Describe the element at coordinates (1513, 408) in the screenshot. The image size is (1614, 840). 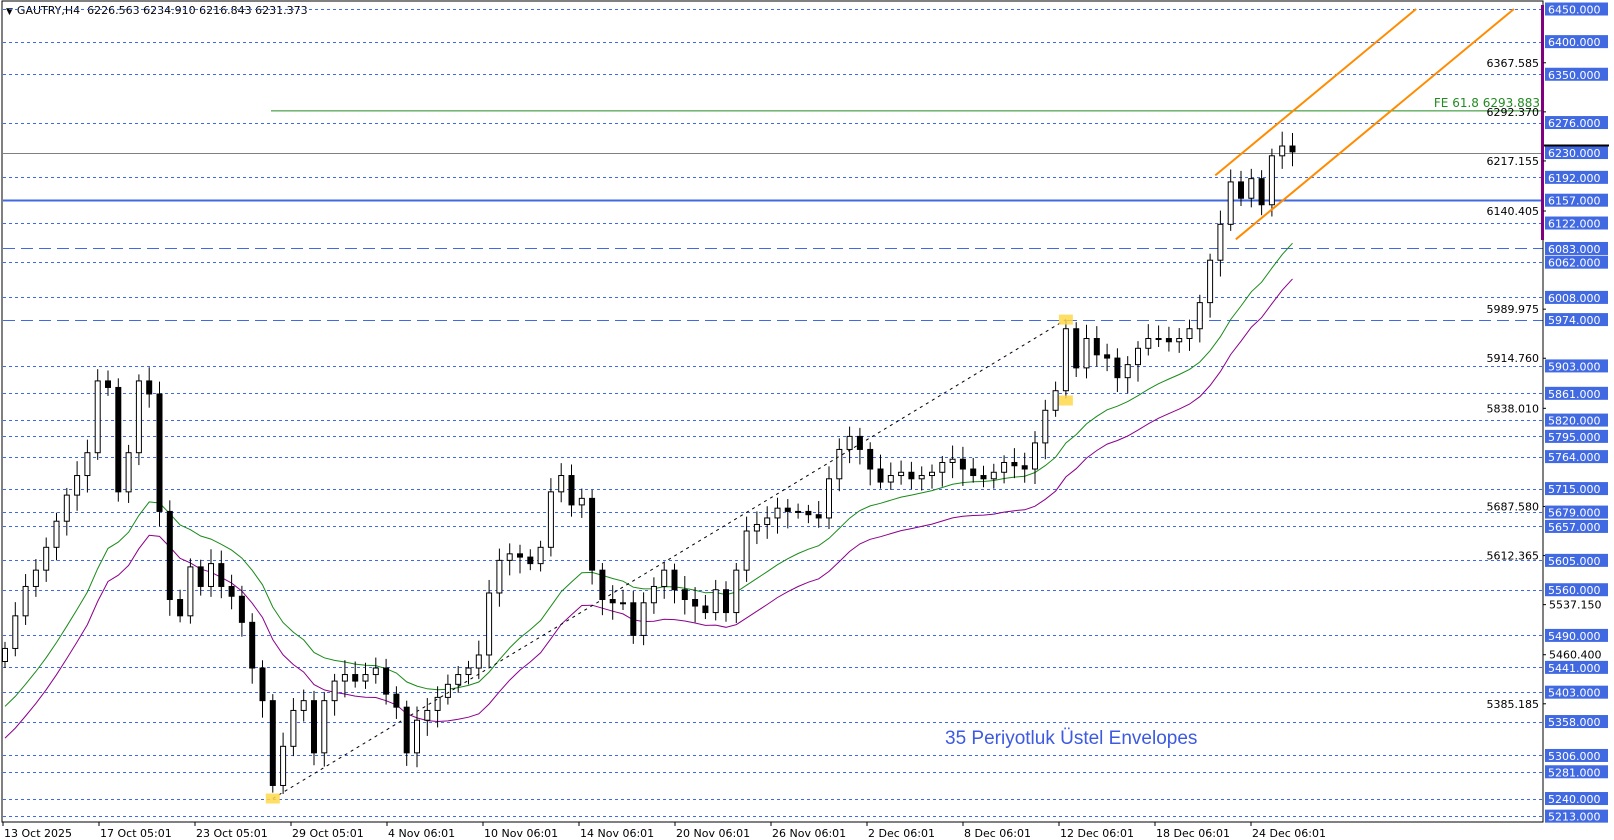
I see `price-tick-label: 5838.010` at that location.